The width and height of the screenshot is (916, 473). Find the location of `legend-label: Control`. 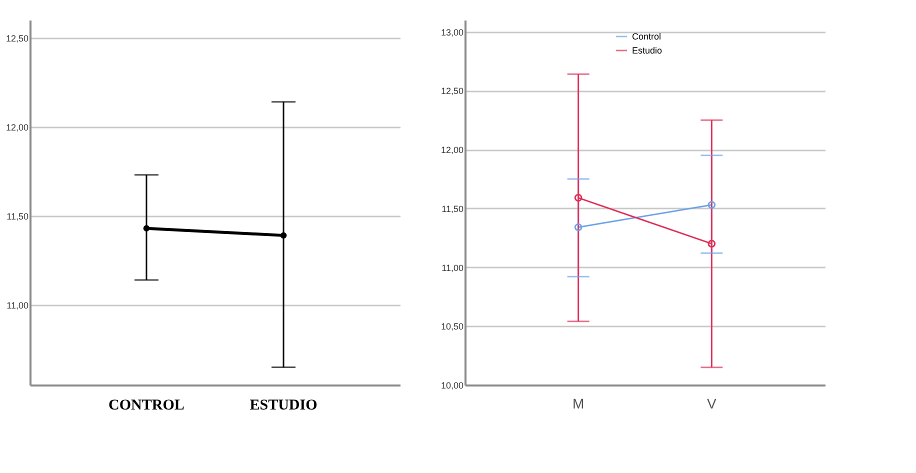

legend-label: Control is located at coordinates (647, 37).